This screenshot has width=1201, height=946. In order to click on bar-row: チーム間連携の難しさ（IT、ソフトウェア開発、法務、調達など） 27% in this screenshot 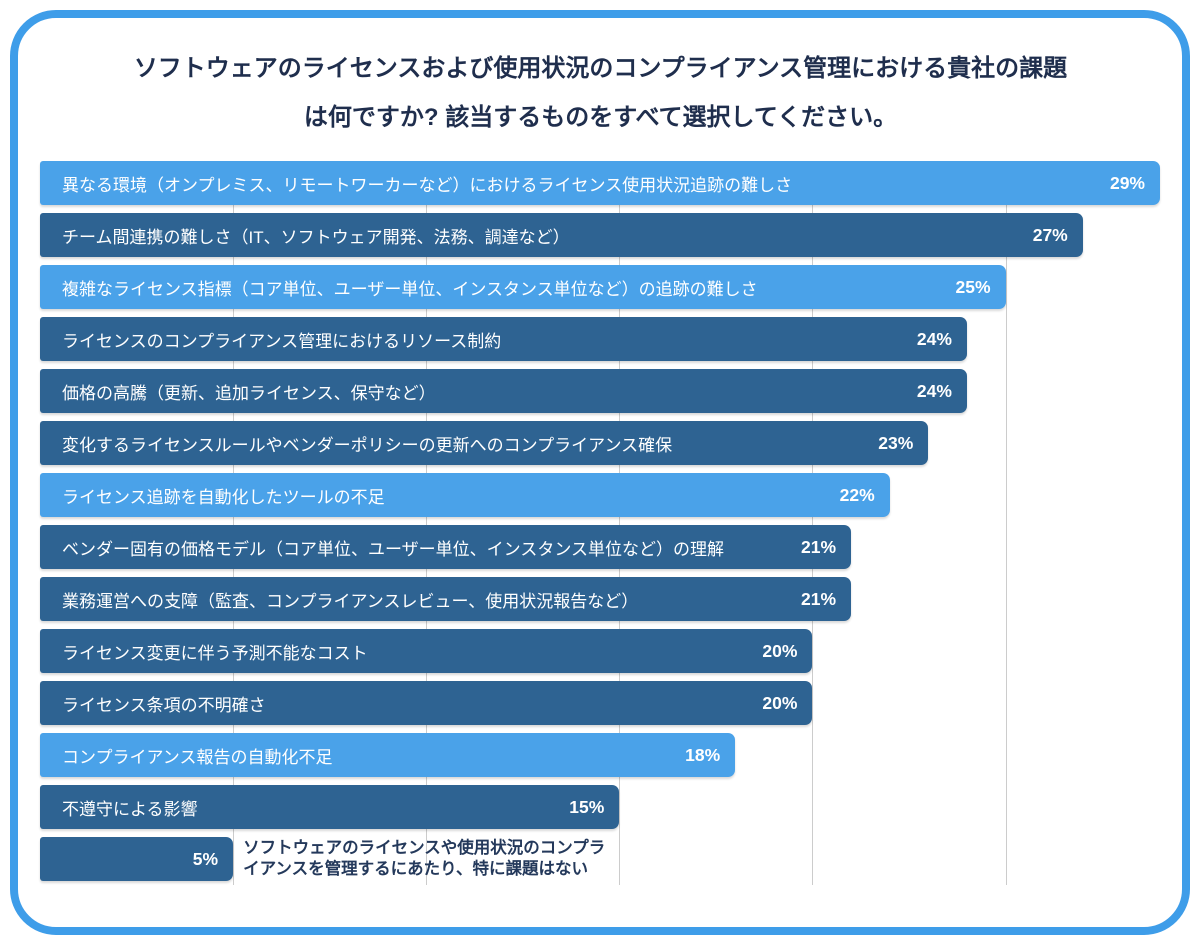, I will do `click(600, 235)`.